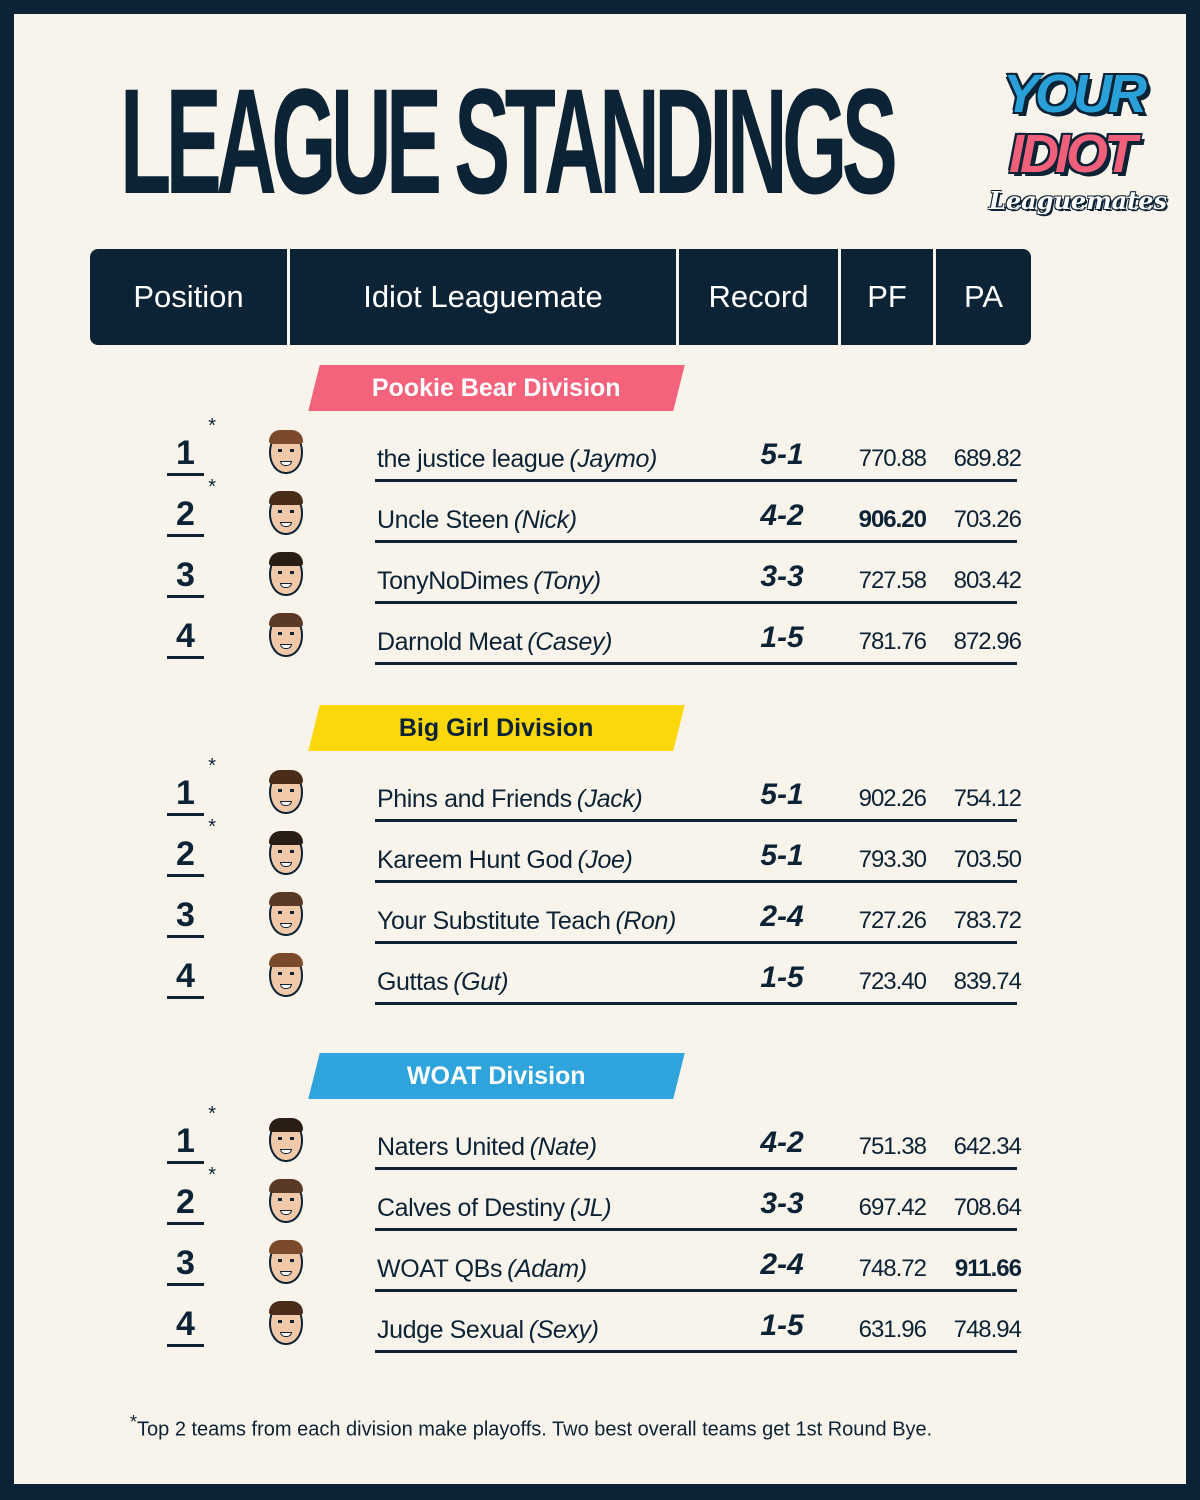 The height and width of the screenshot is (1500, 1200). Describe the element at coordinates (600, 1262) in the screenshot. I see `standings-row: 3 WOAT QBs (Adam) 2-4 748.72 911.66` at that location.